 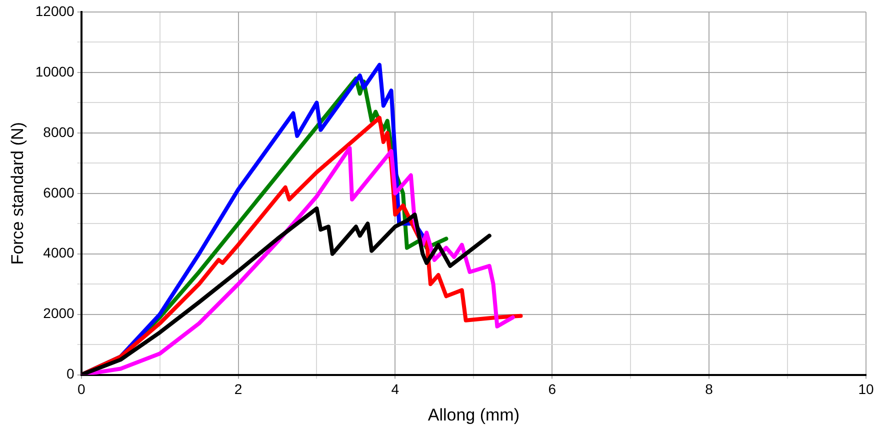 I want to click on y-tick-label: 8000, so click(x=59, y=132).